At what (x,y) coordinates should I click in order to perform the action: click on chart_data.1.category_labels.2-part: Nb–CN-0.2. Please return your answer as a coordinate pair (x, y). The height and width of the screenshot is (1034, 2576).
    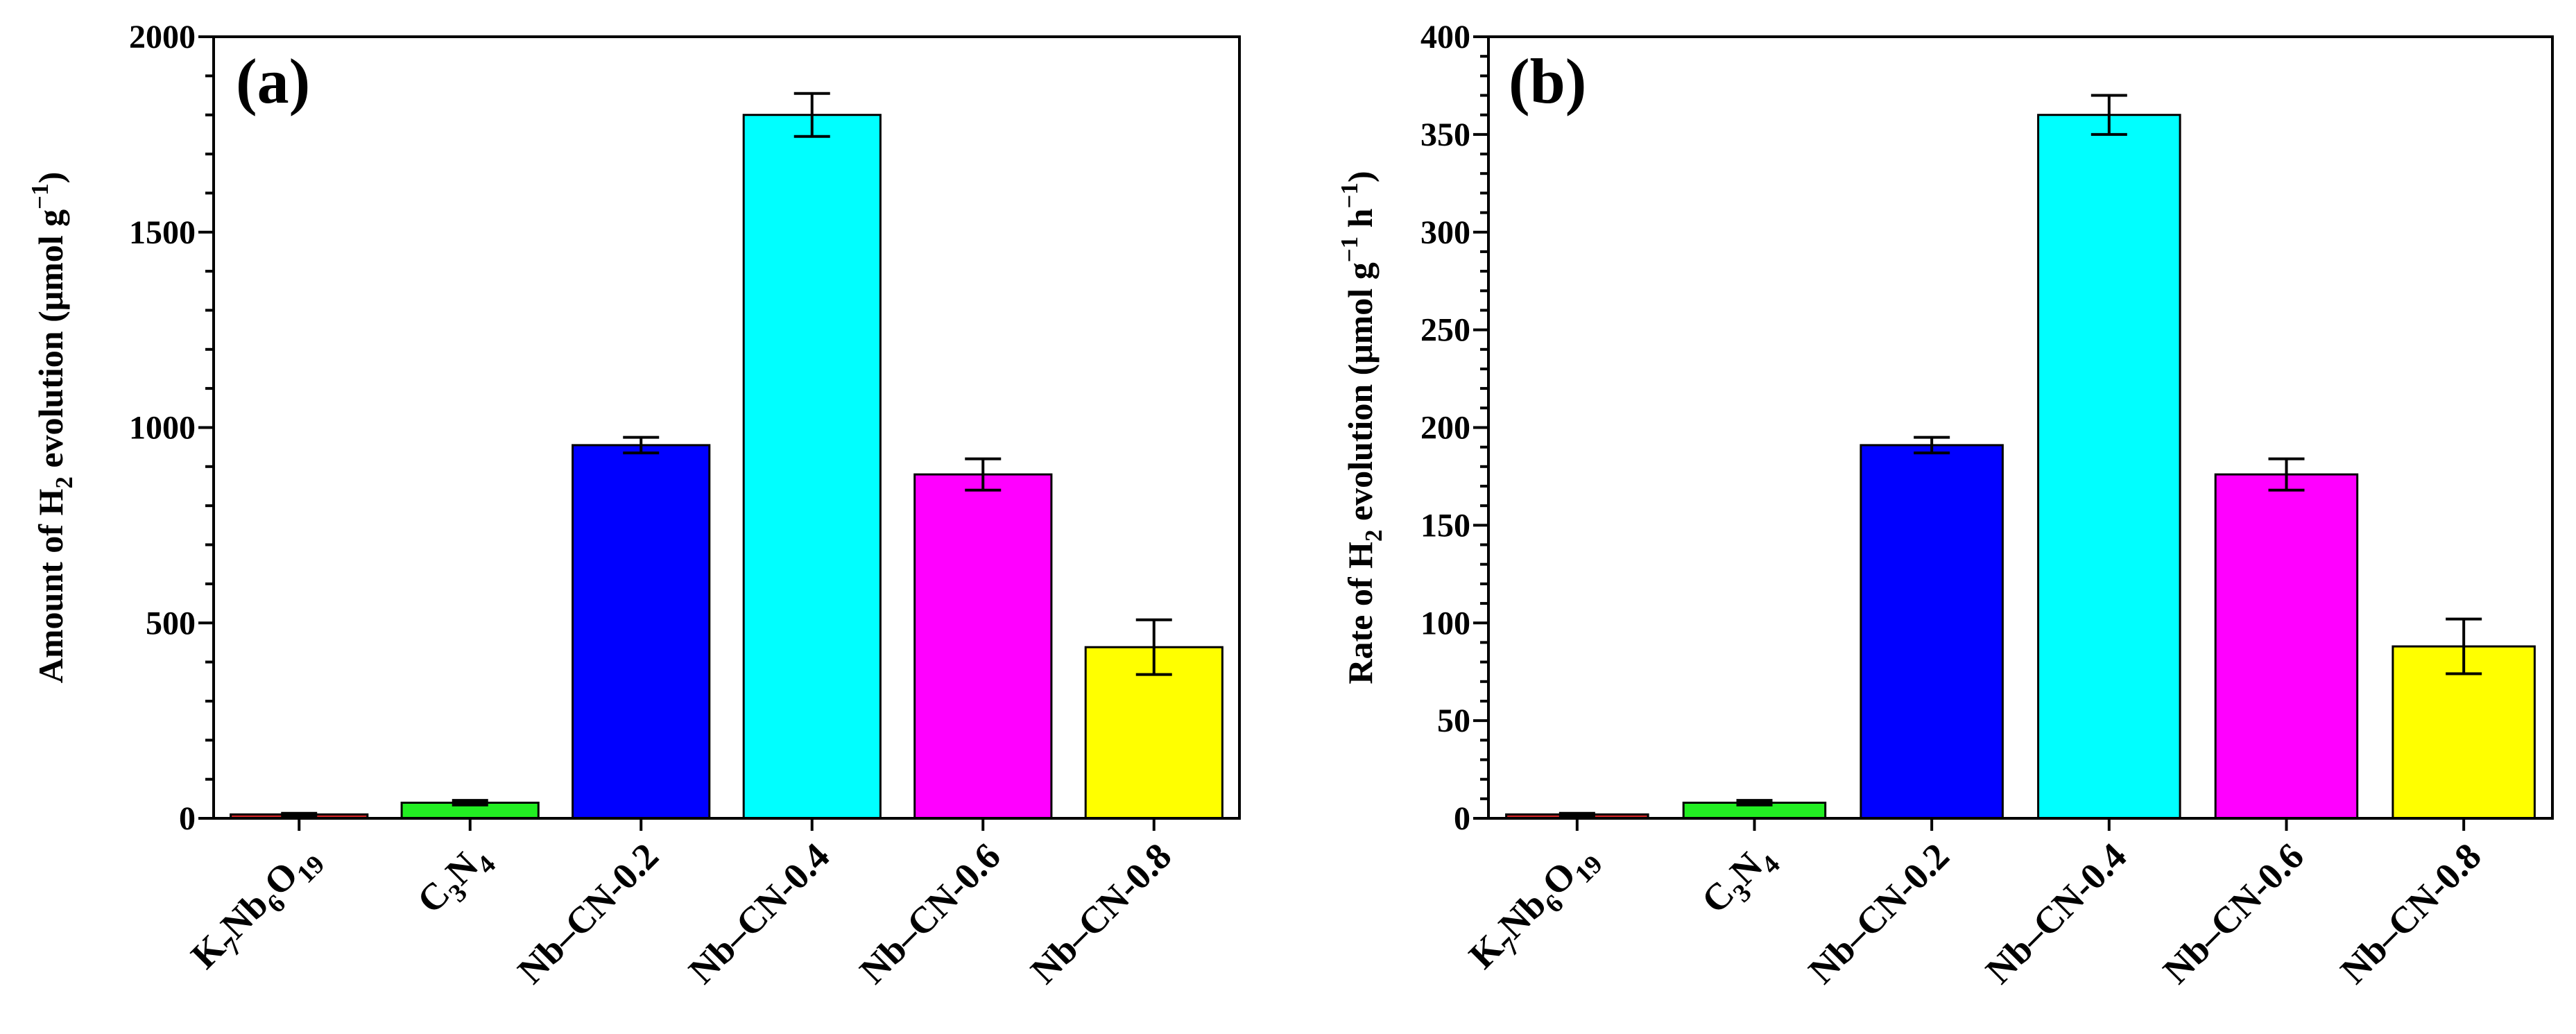
    Looking at the image, I should click on (1879, 913).